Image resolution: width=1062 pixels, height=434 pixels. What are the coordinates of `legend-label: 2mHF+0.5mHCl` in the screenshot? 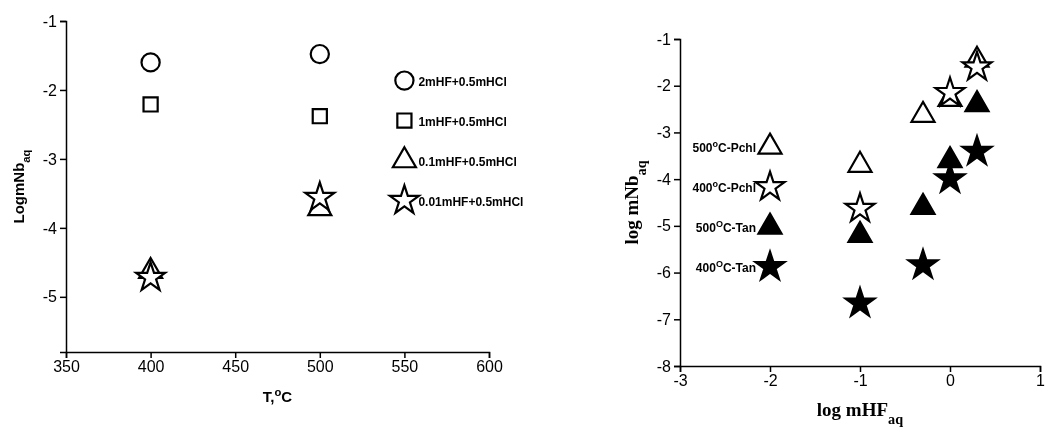 It's located at (462, 81).